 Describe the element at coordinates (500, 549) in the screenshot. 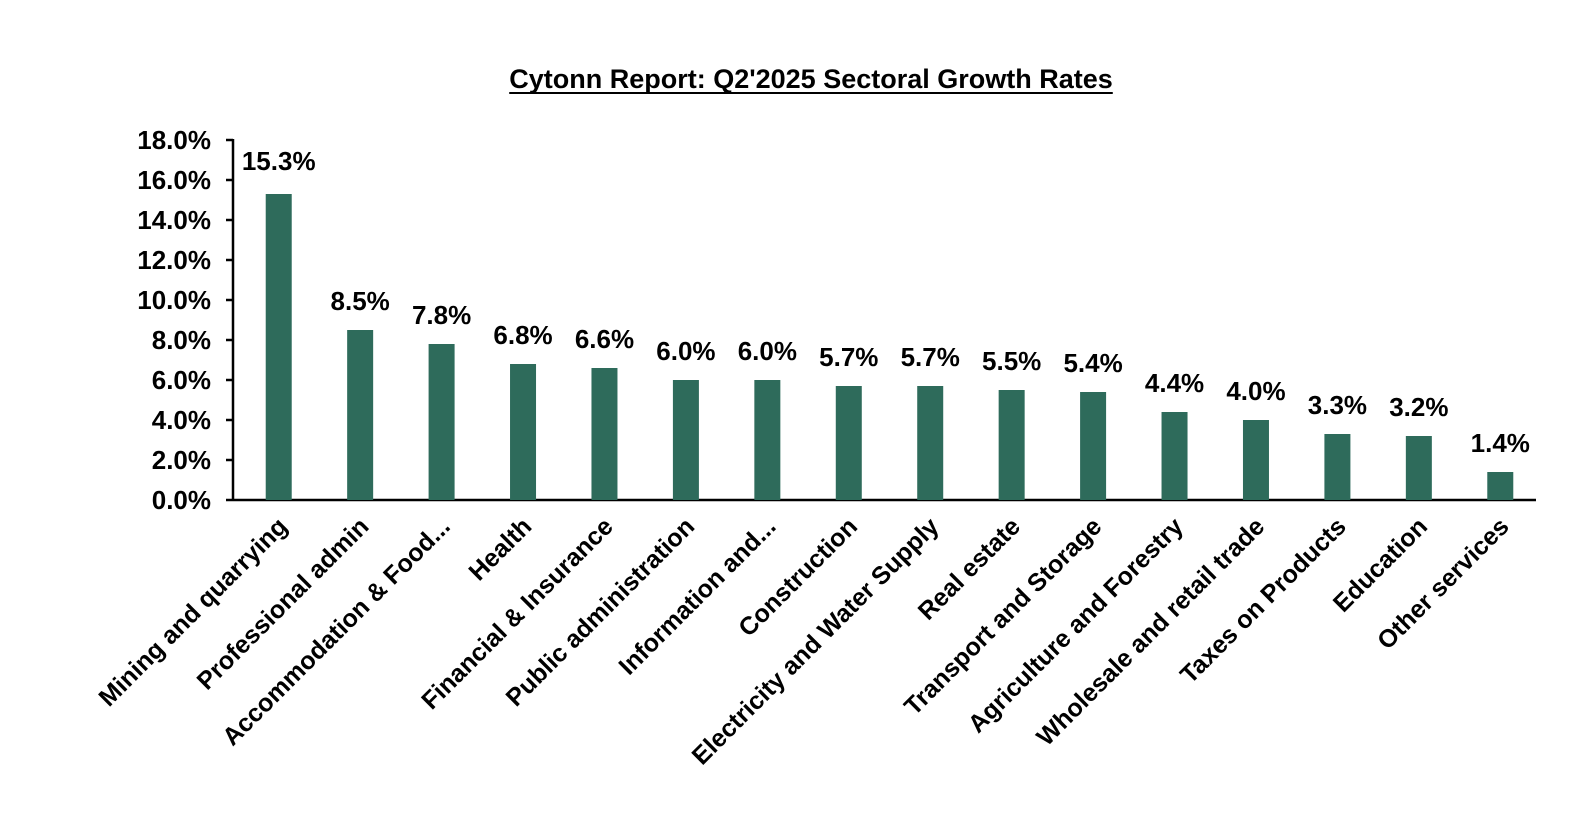

I see `category-label: Health` at that location.